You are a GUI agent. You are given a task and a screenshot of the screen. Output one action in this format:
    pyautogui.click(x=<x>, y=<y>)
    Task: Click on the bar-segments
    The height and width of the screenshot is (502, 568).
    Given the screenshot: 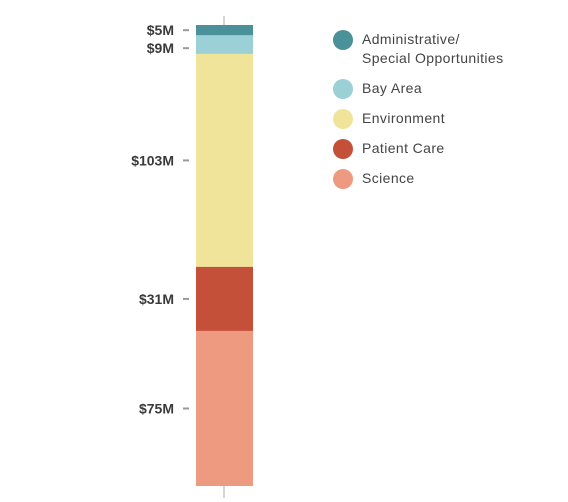 What is the action you would take?
    pyautogui.click(x=224, y=255)
    